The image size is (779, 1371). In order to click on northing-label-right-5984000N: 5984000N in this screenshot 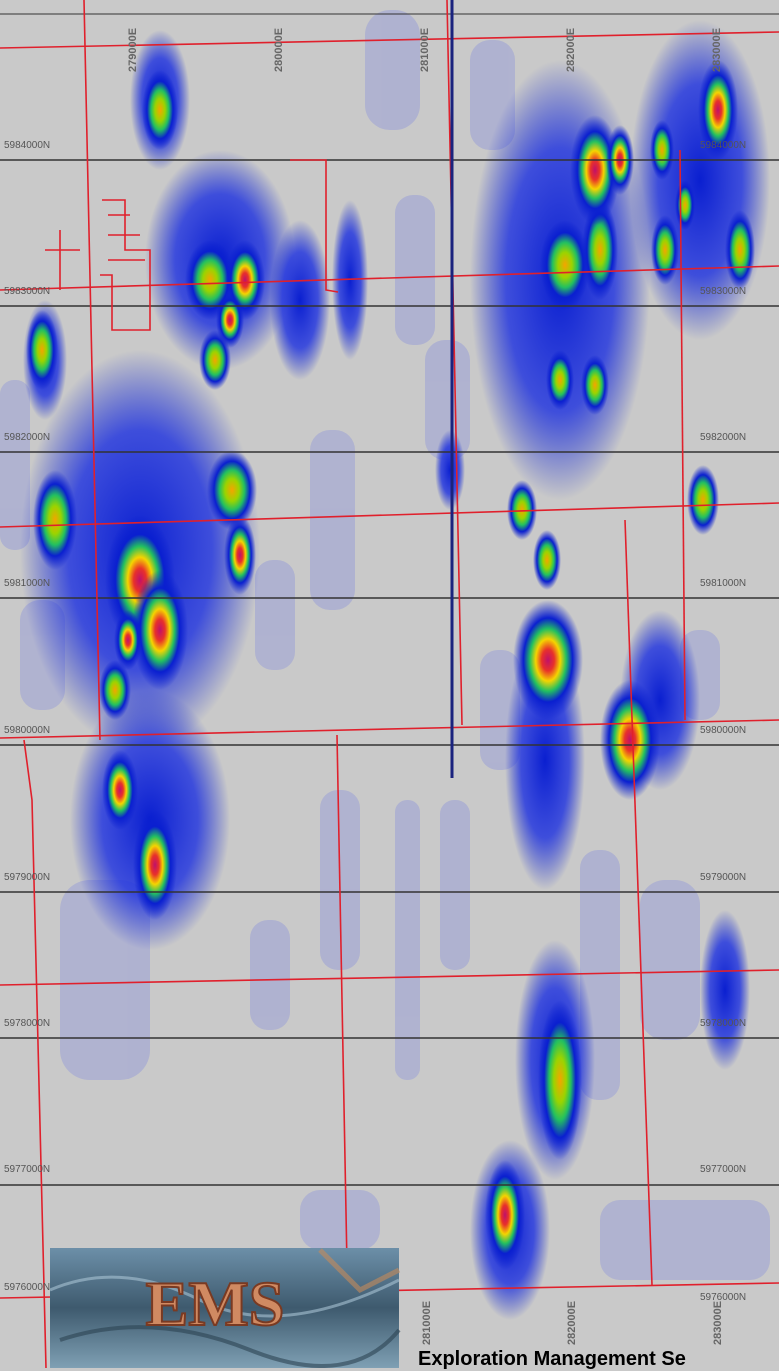, I will do `click(723, 145)`.